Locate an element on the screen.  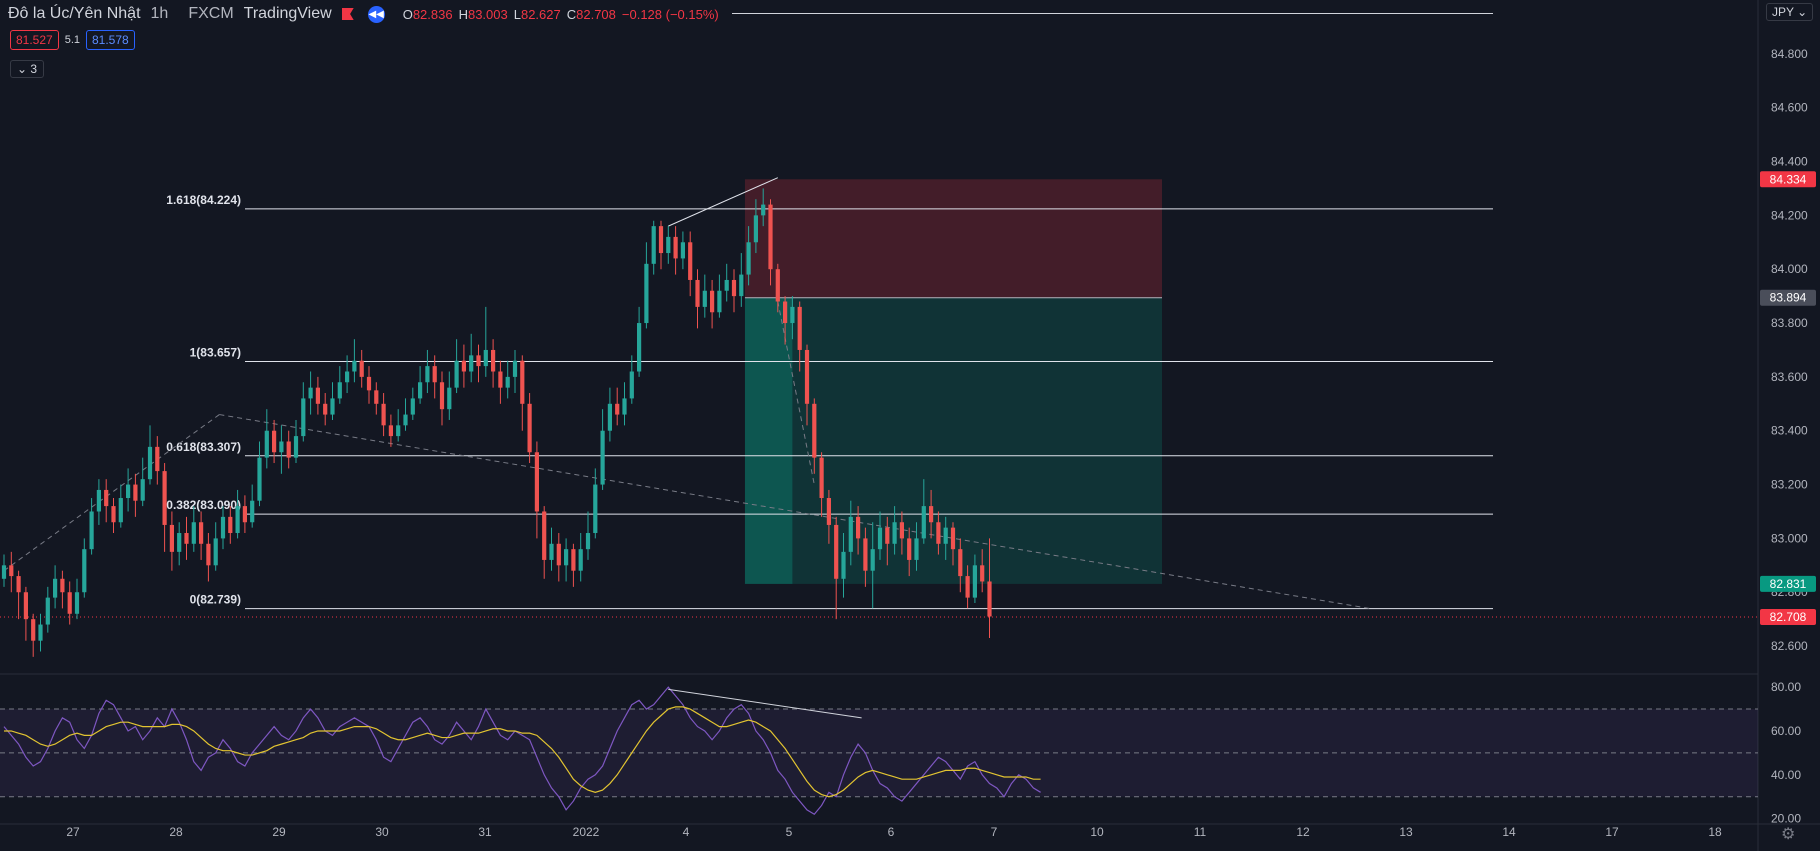
change-value: −0.128 (−0.15%) is located at coordinates (670, 14).